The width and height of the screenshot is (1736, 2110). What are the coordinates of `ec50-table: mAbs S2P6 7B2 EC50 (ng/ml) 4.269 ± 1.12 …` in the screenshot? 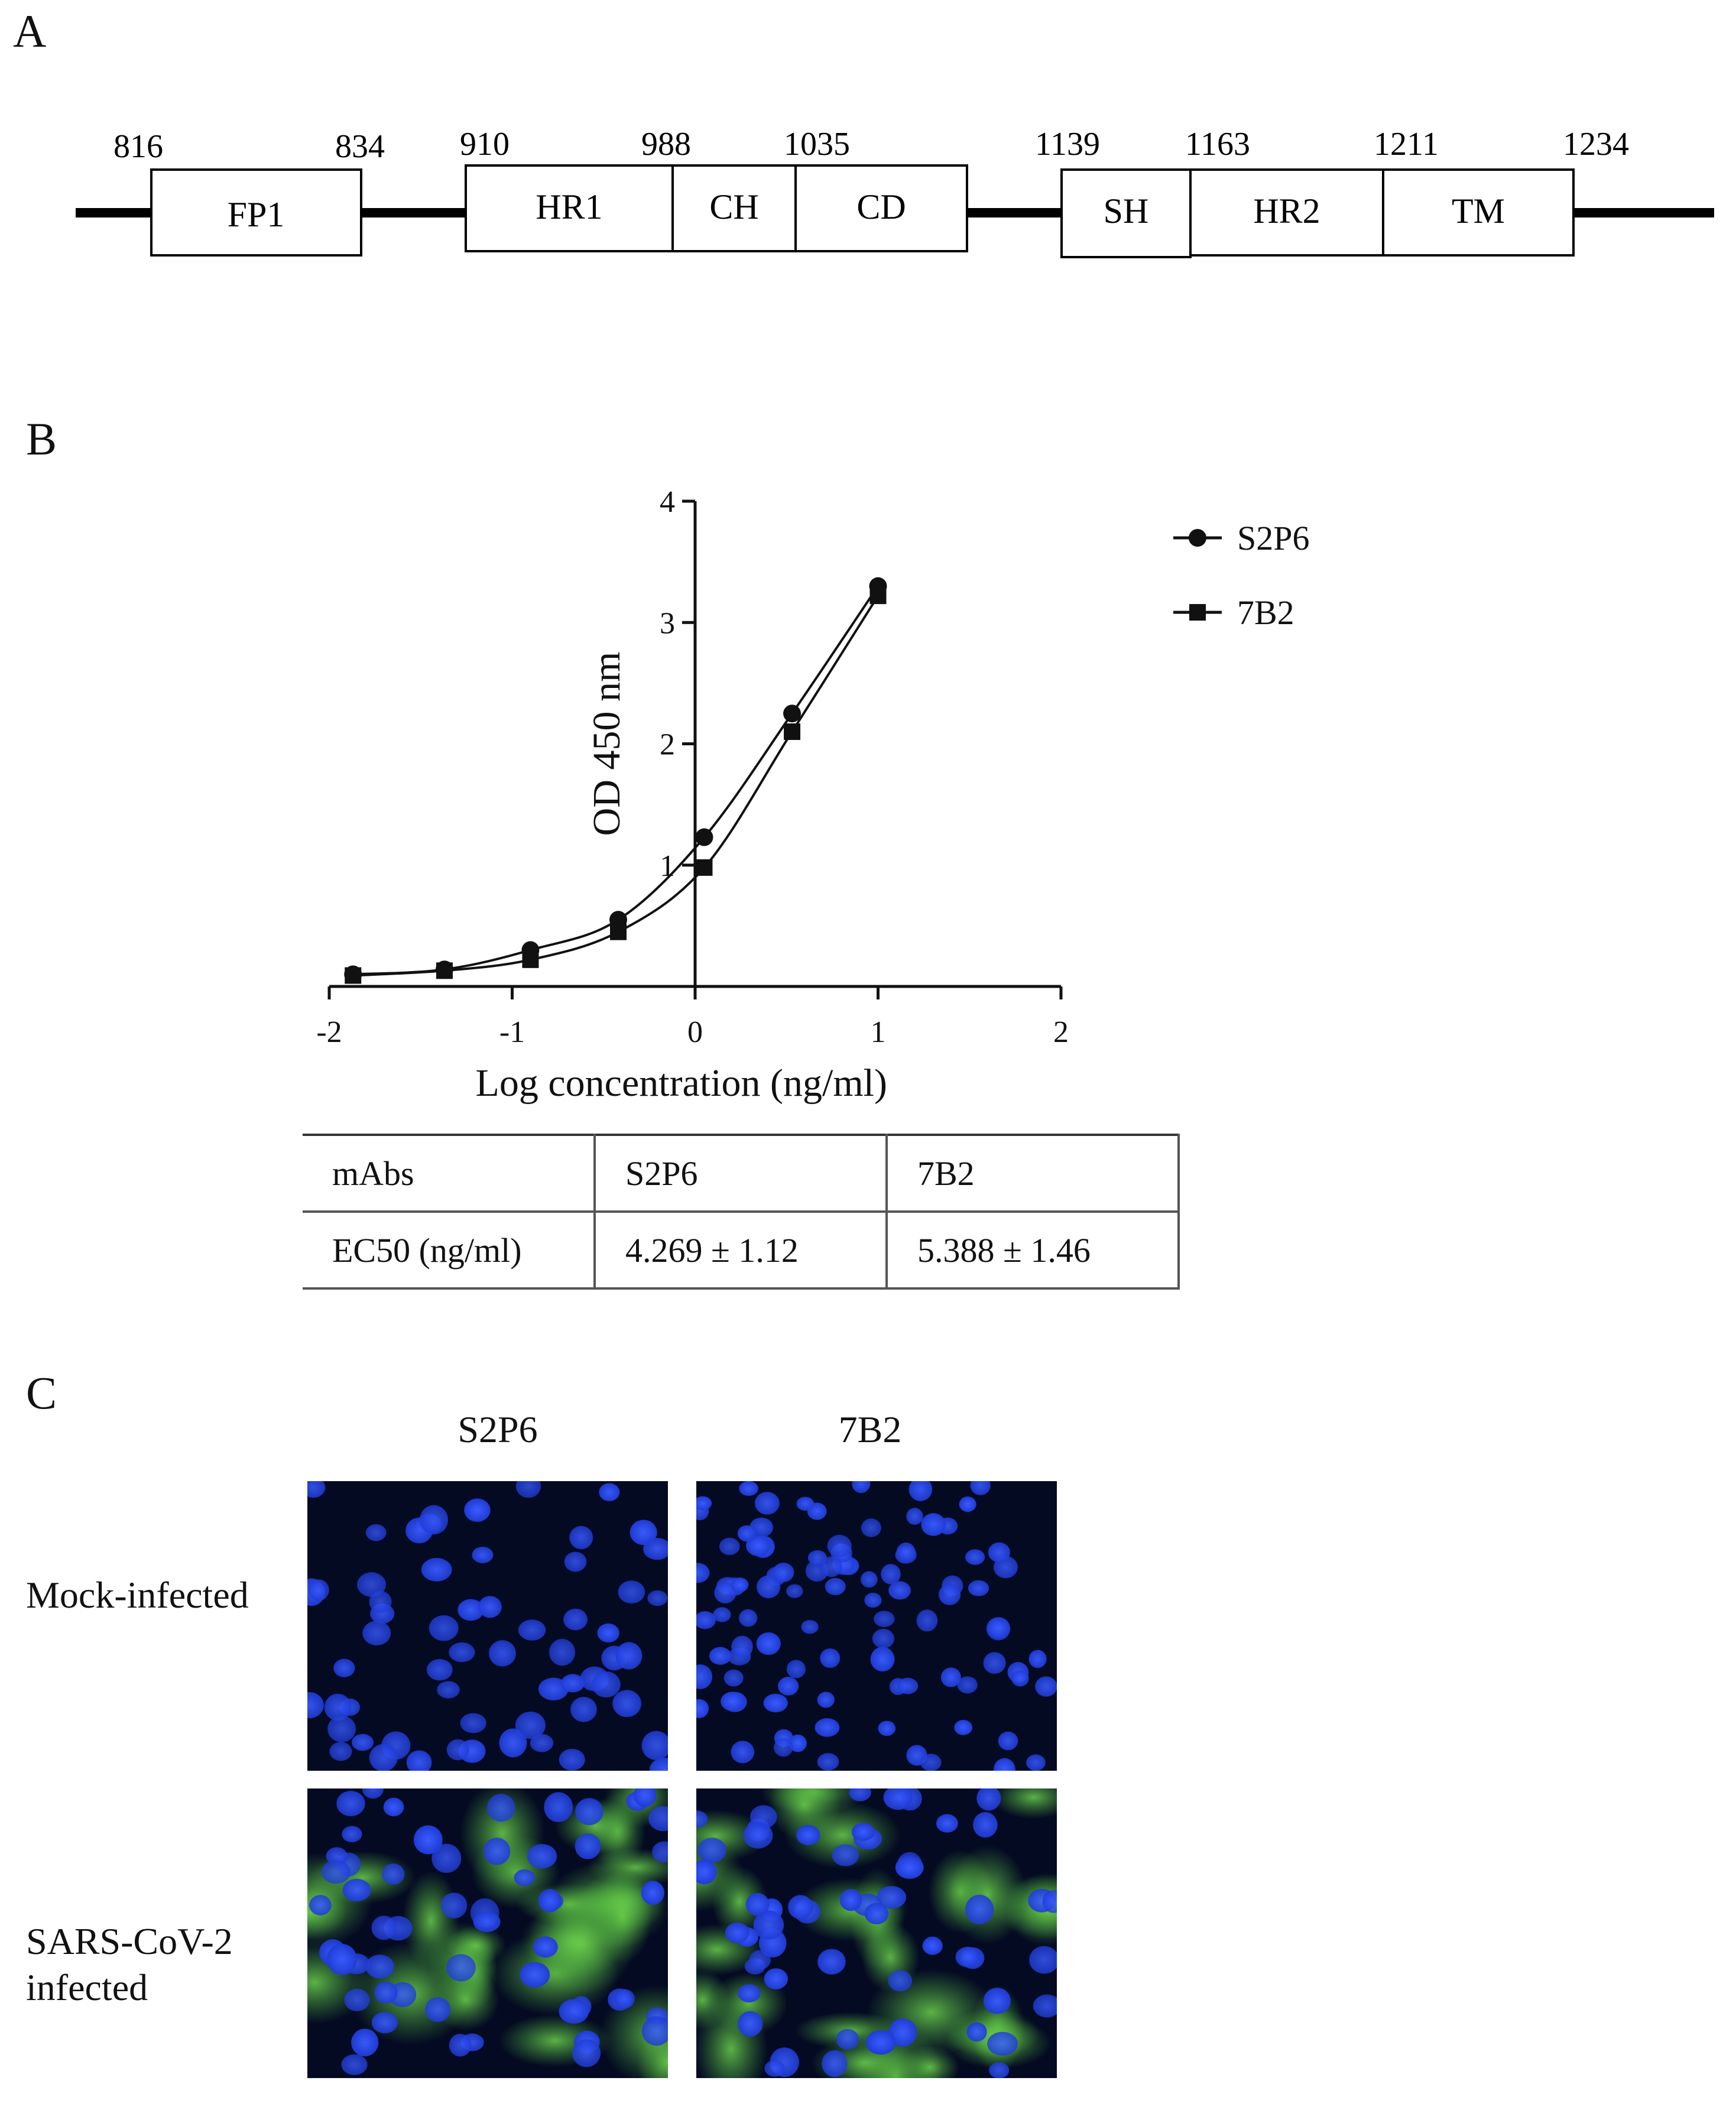 It's located at (741, 1212).